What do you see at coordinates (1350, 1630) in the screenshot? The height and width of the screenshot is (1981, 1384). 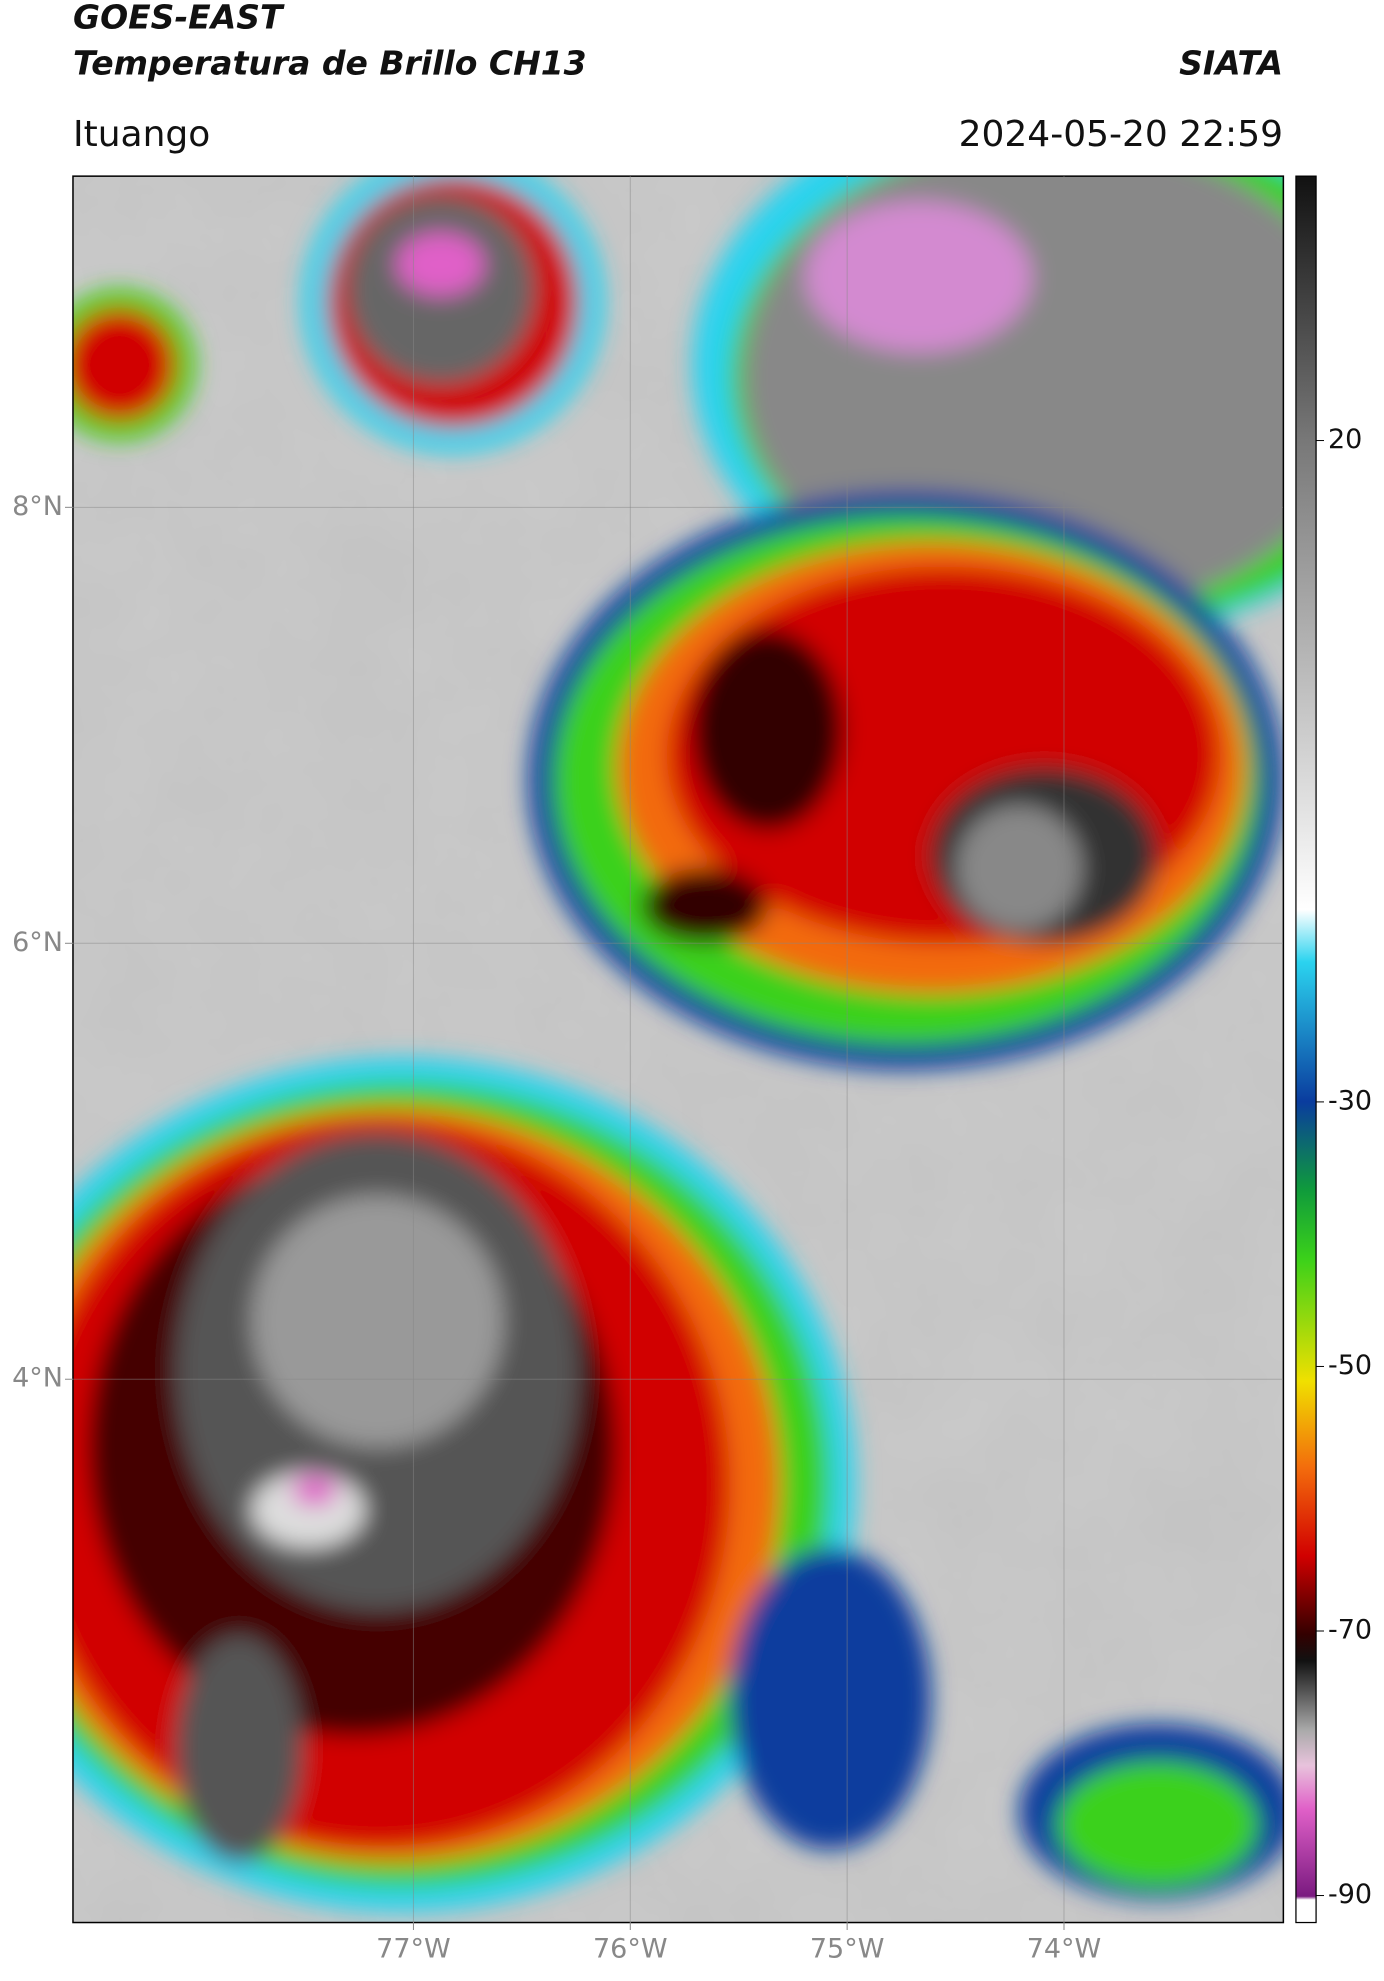 I see `colorbar-tick-label: -70` at bounding box center [1350, 1630].